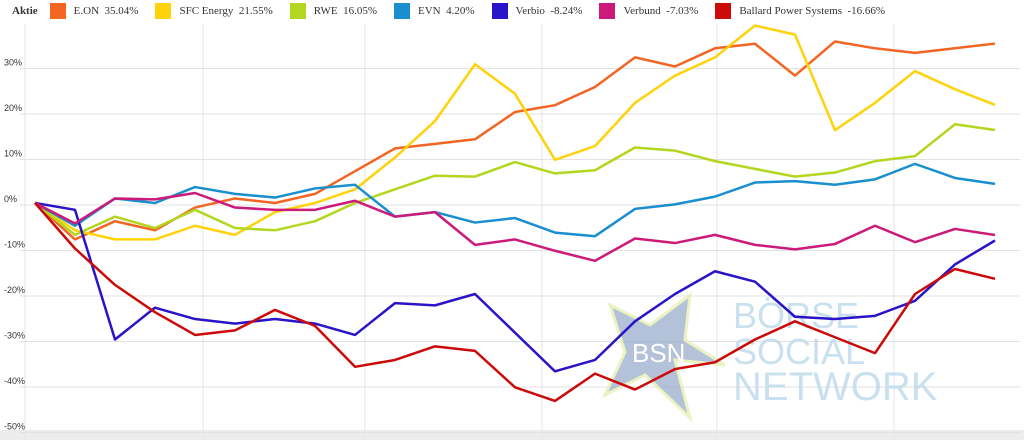  What do you see at coordinates (549, 11) in the screenshot?
I see `legend-label: Verbio -8.24%` at bounding box center [549, 11].